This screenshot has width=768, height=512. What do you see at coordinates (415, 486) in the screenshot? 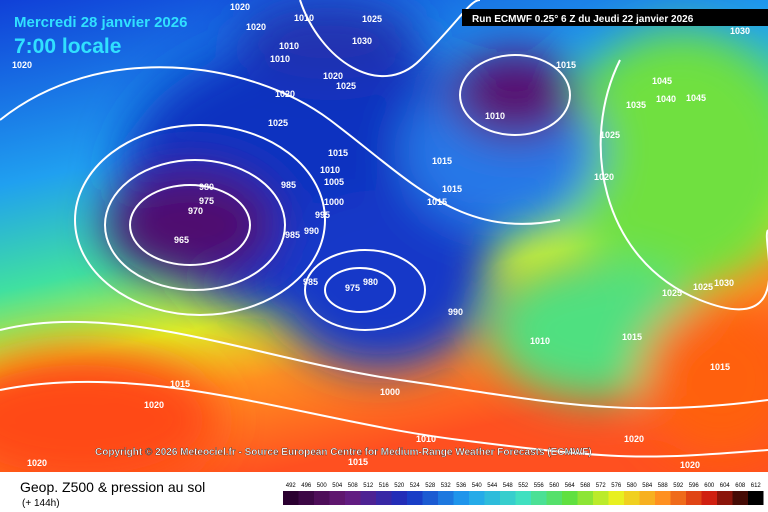
I see `colorbar-tick-label: 524` at bounding box center [415, 486].